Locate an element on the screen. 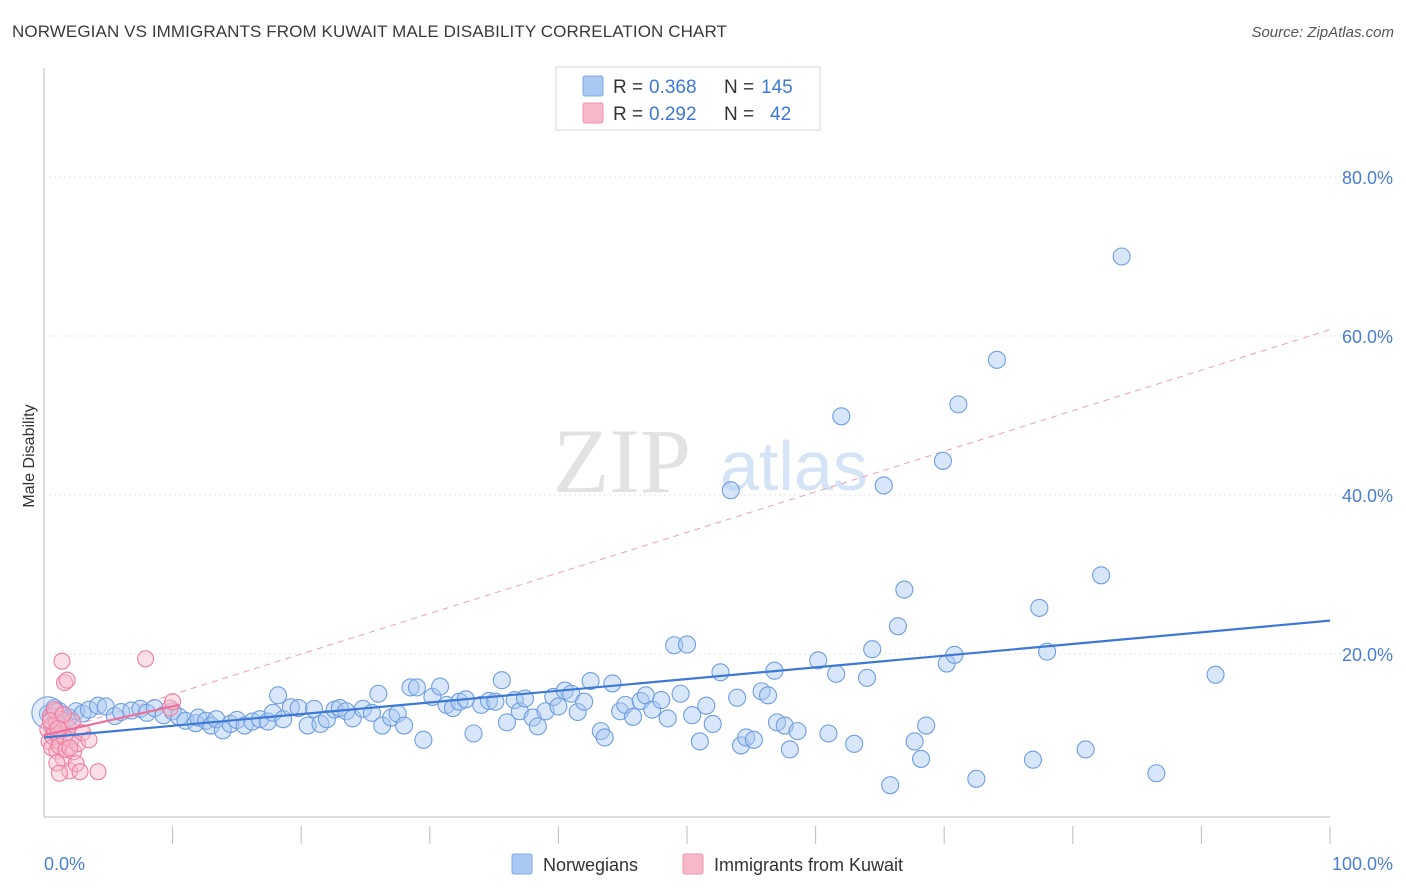  y-axis-label: Male Disability is located at coordinates (29, 455).